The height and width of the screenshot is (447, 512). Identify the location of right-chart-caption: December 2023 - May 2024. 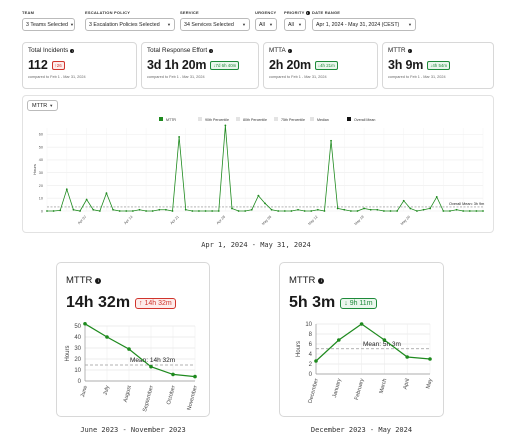
(361, 430).